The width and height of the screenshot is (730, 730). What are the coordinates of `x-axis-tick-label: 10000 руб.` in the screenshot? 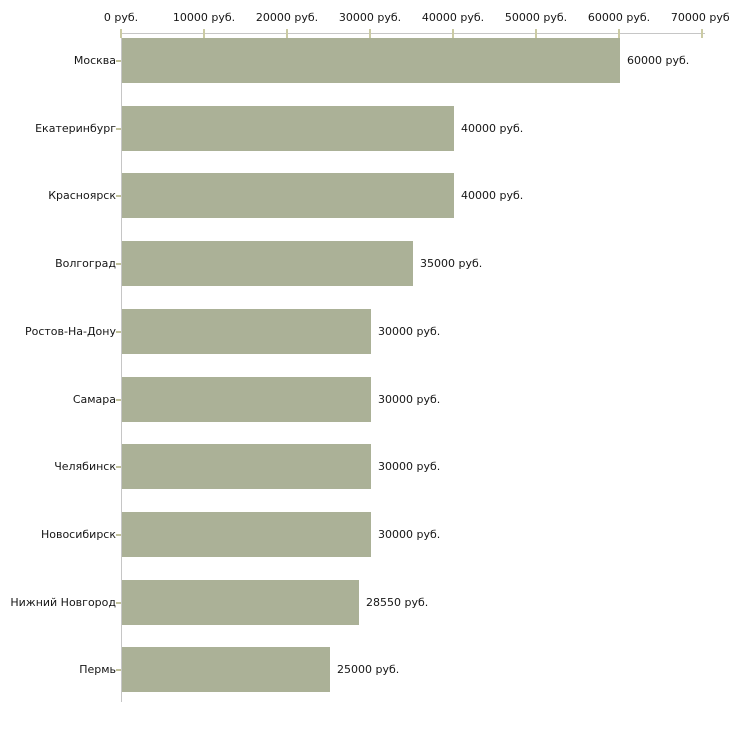 It's located at (204, 17).